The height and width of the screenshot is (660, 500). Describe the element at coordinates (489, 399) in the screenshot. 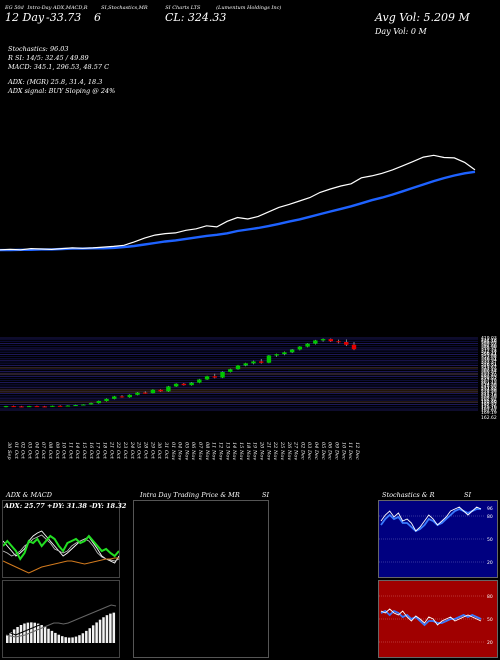

I see `price-tick-label: 202.02` at that location.